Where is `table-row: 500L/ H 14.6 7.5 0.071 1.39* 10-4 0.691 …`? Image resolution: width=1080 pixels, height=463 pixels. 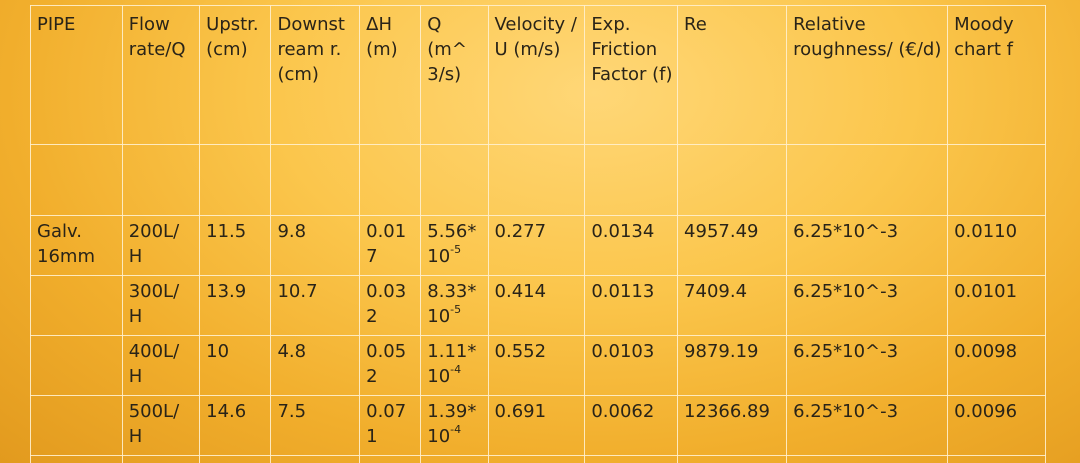 table-row: 500L/ H 14.6 7.5 0.071 1.39* 10-4 0.691 … is located at coordinates (538, 425).